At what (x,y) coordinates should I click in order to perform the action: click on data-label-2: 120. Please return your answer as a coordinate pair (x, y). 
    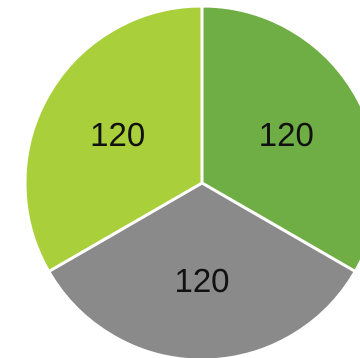
    Looking at the image, I should click on (201, 280).